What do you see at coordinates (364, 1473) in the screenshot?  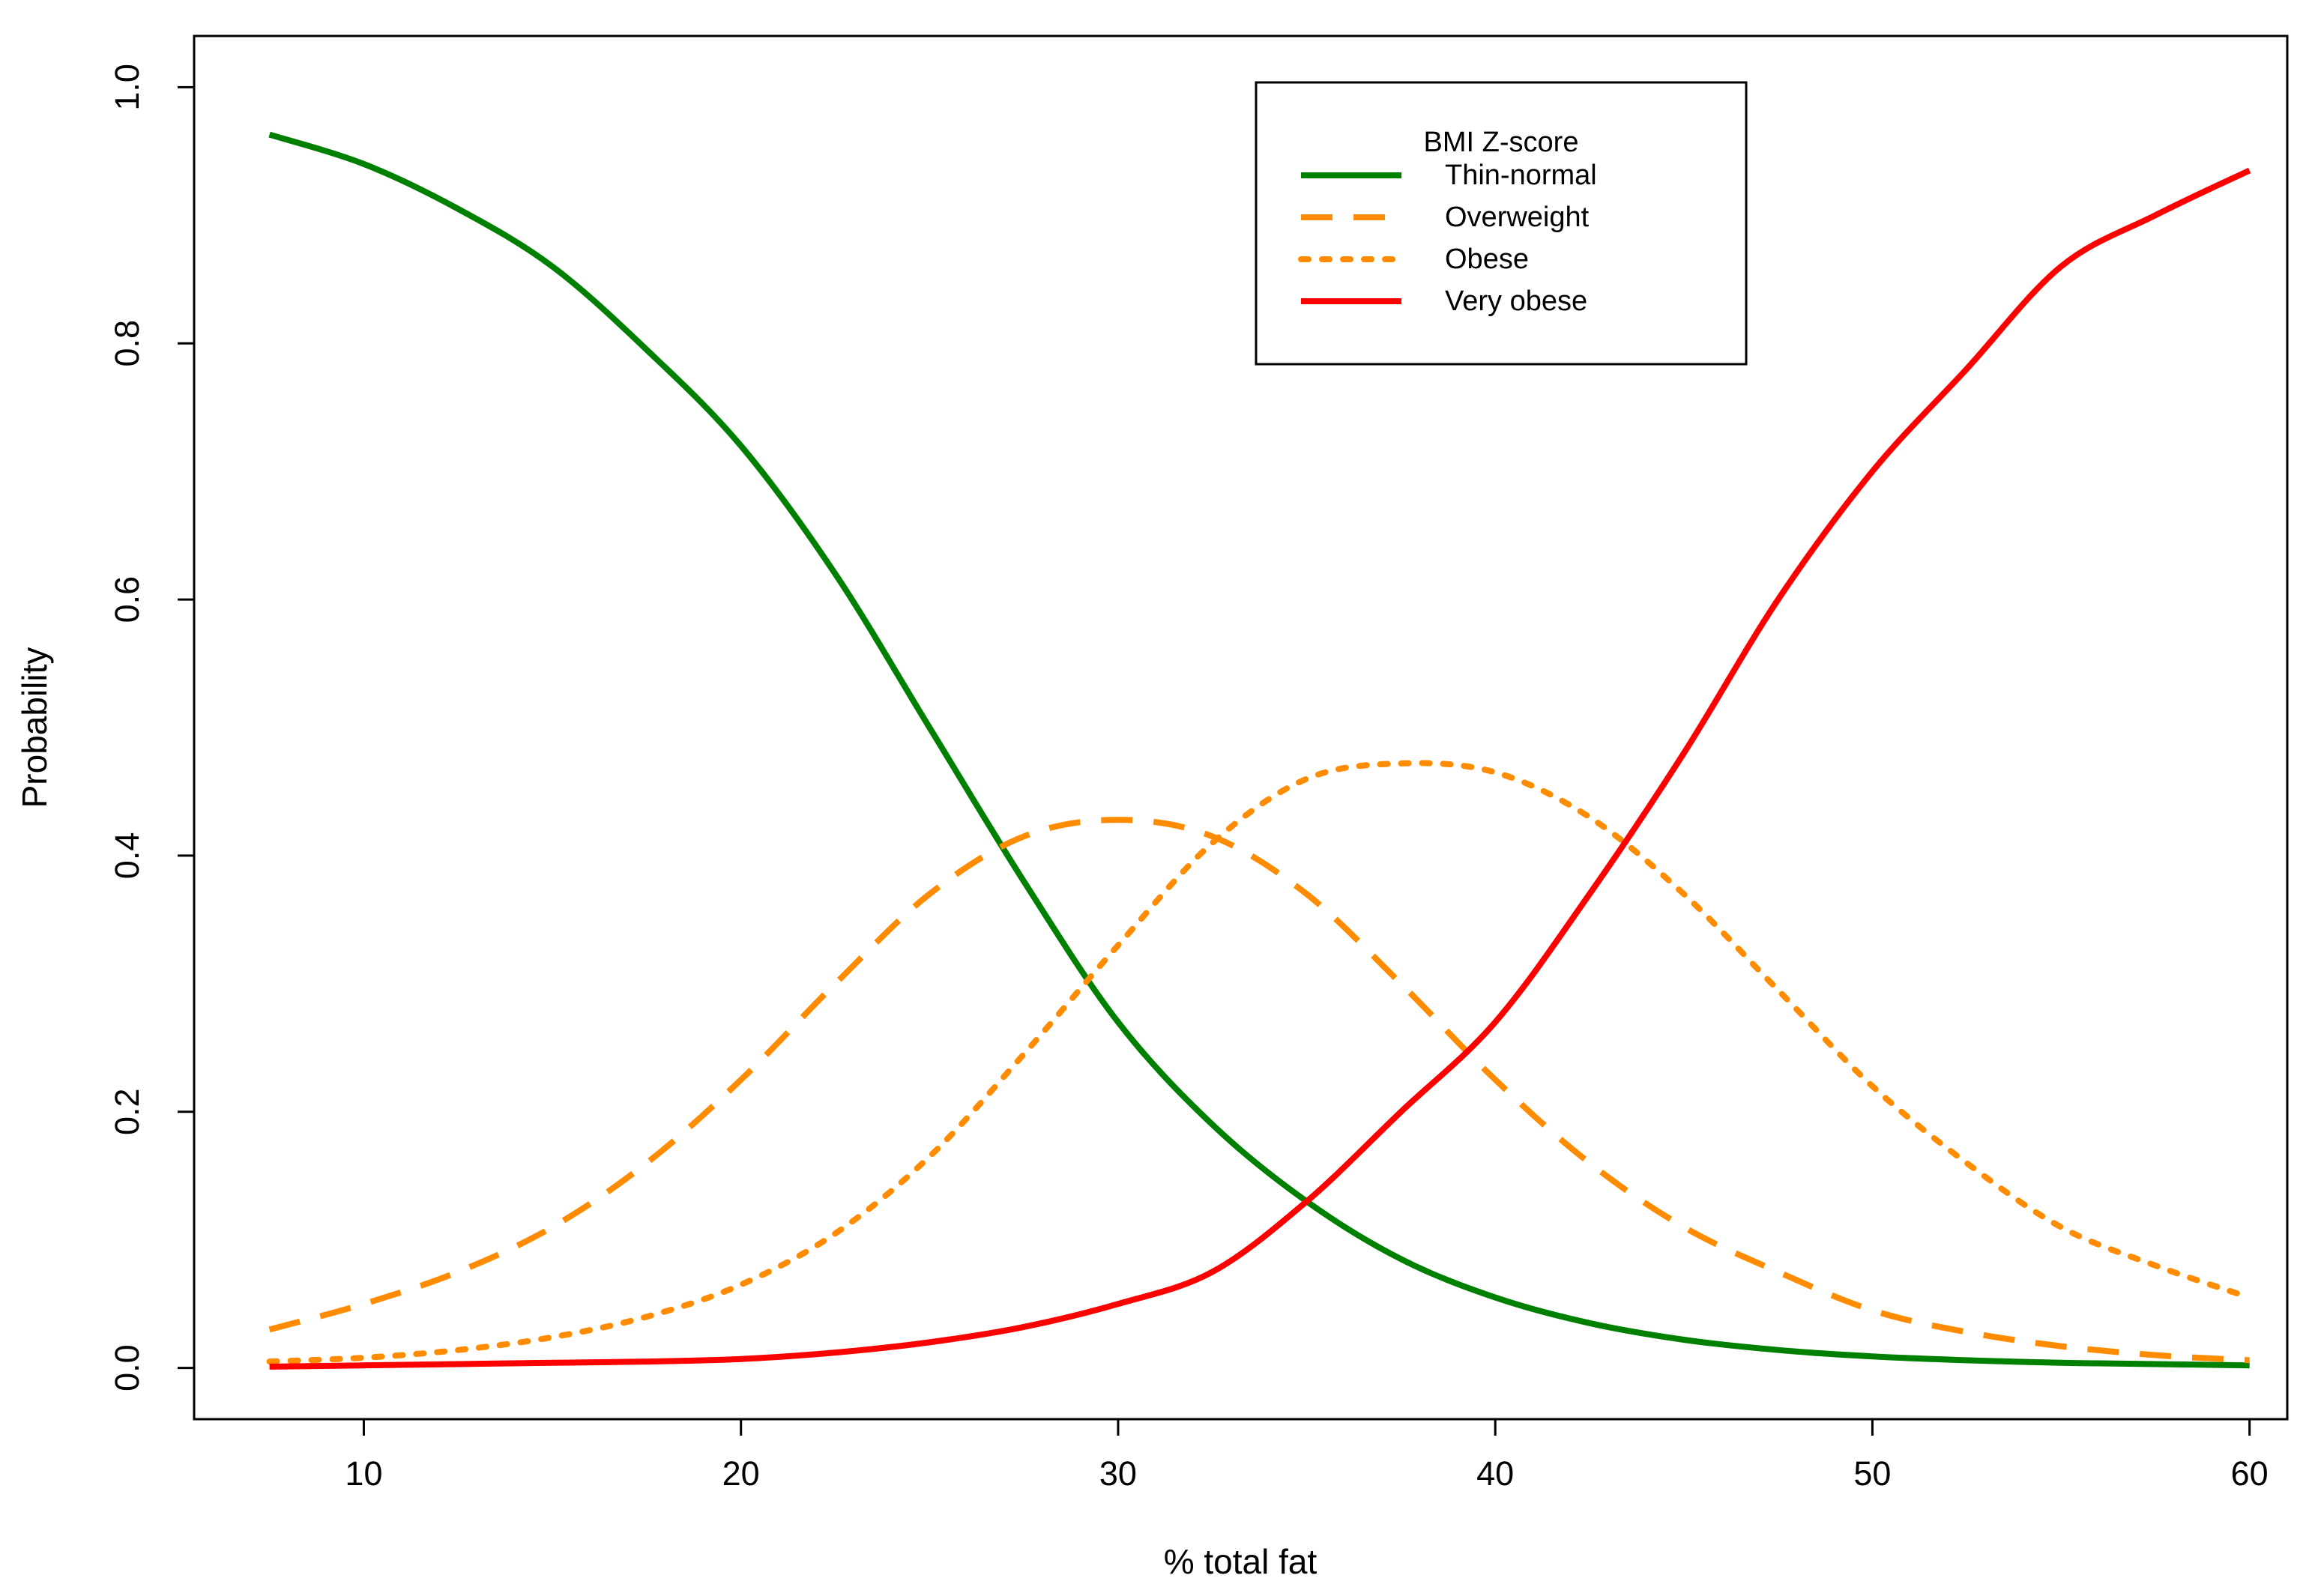 I see `x-tick-label: 10` at bounding box center [364, 1473].